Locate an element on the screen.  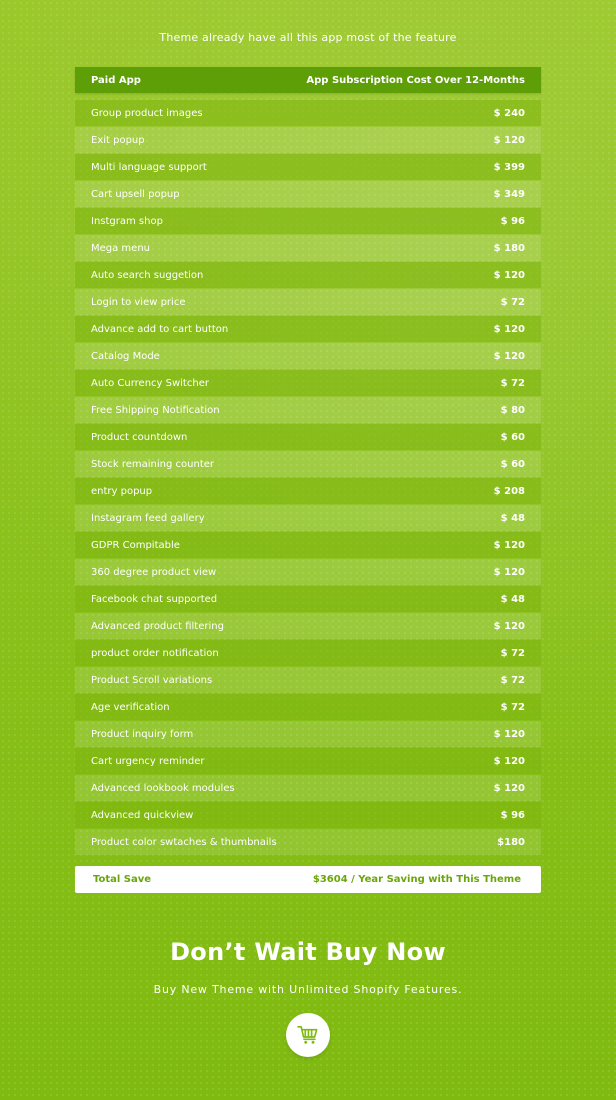
feature-name: Facebook chat supported is located at coordinates (154, 599).